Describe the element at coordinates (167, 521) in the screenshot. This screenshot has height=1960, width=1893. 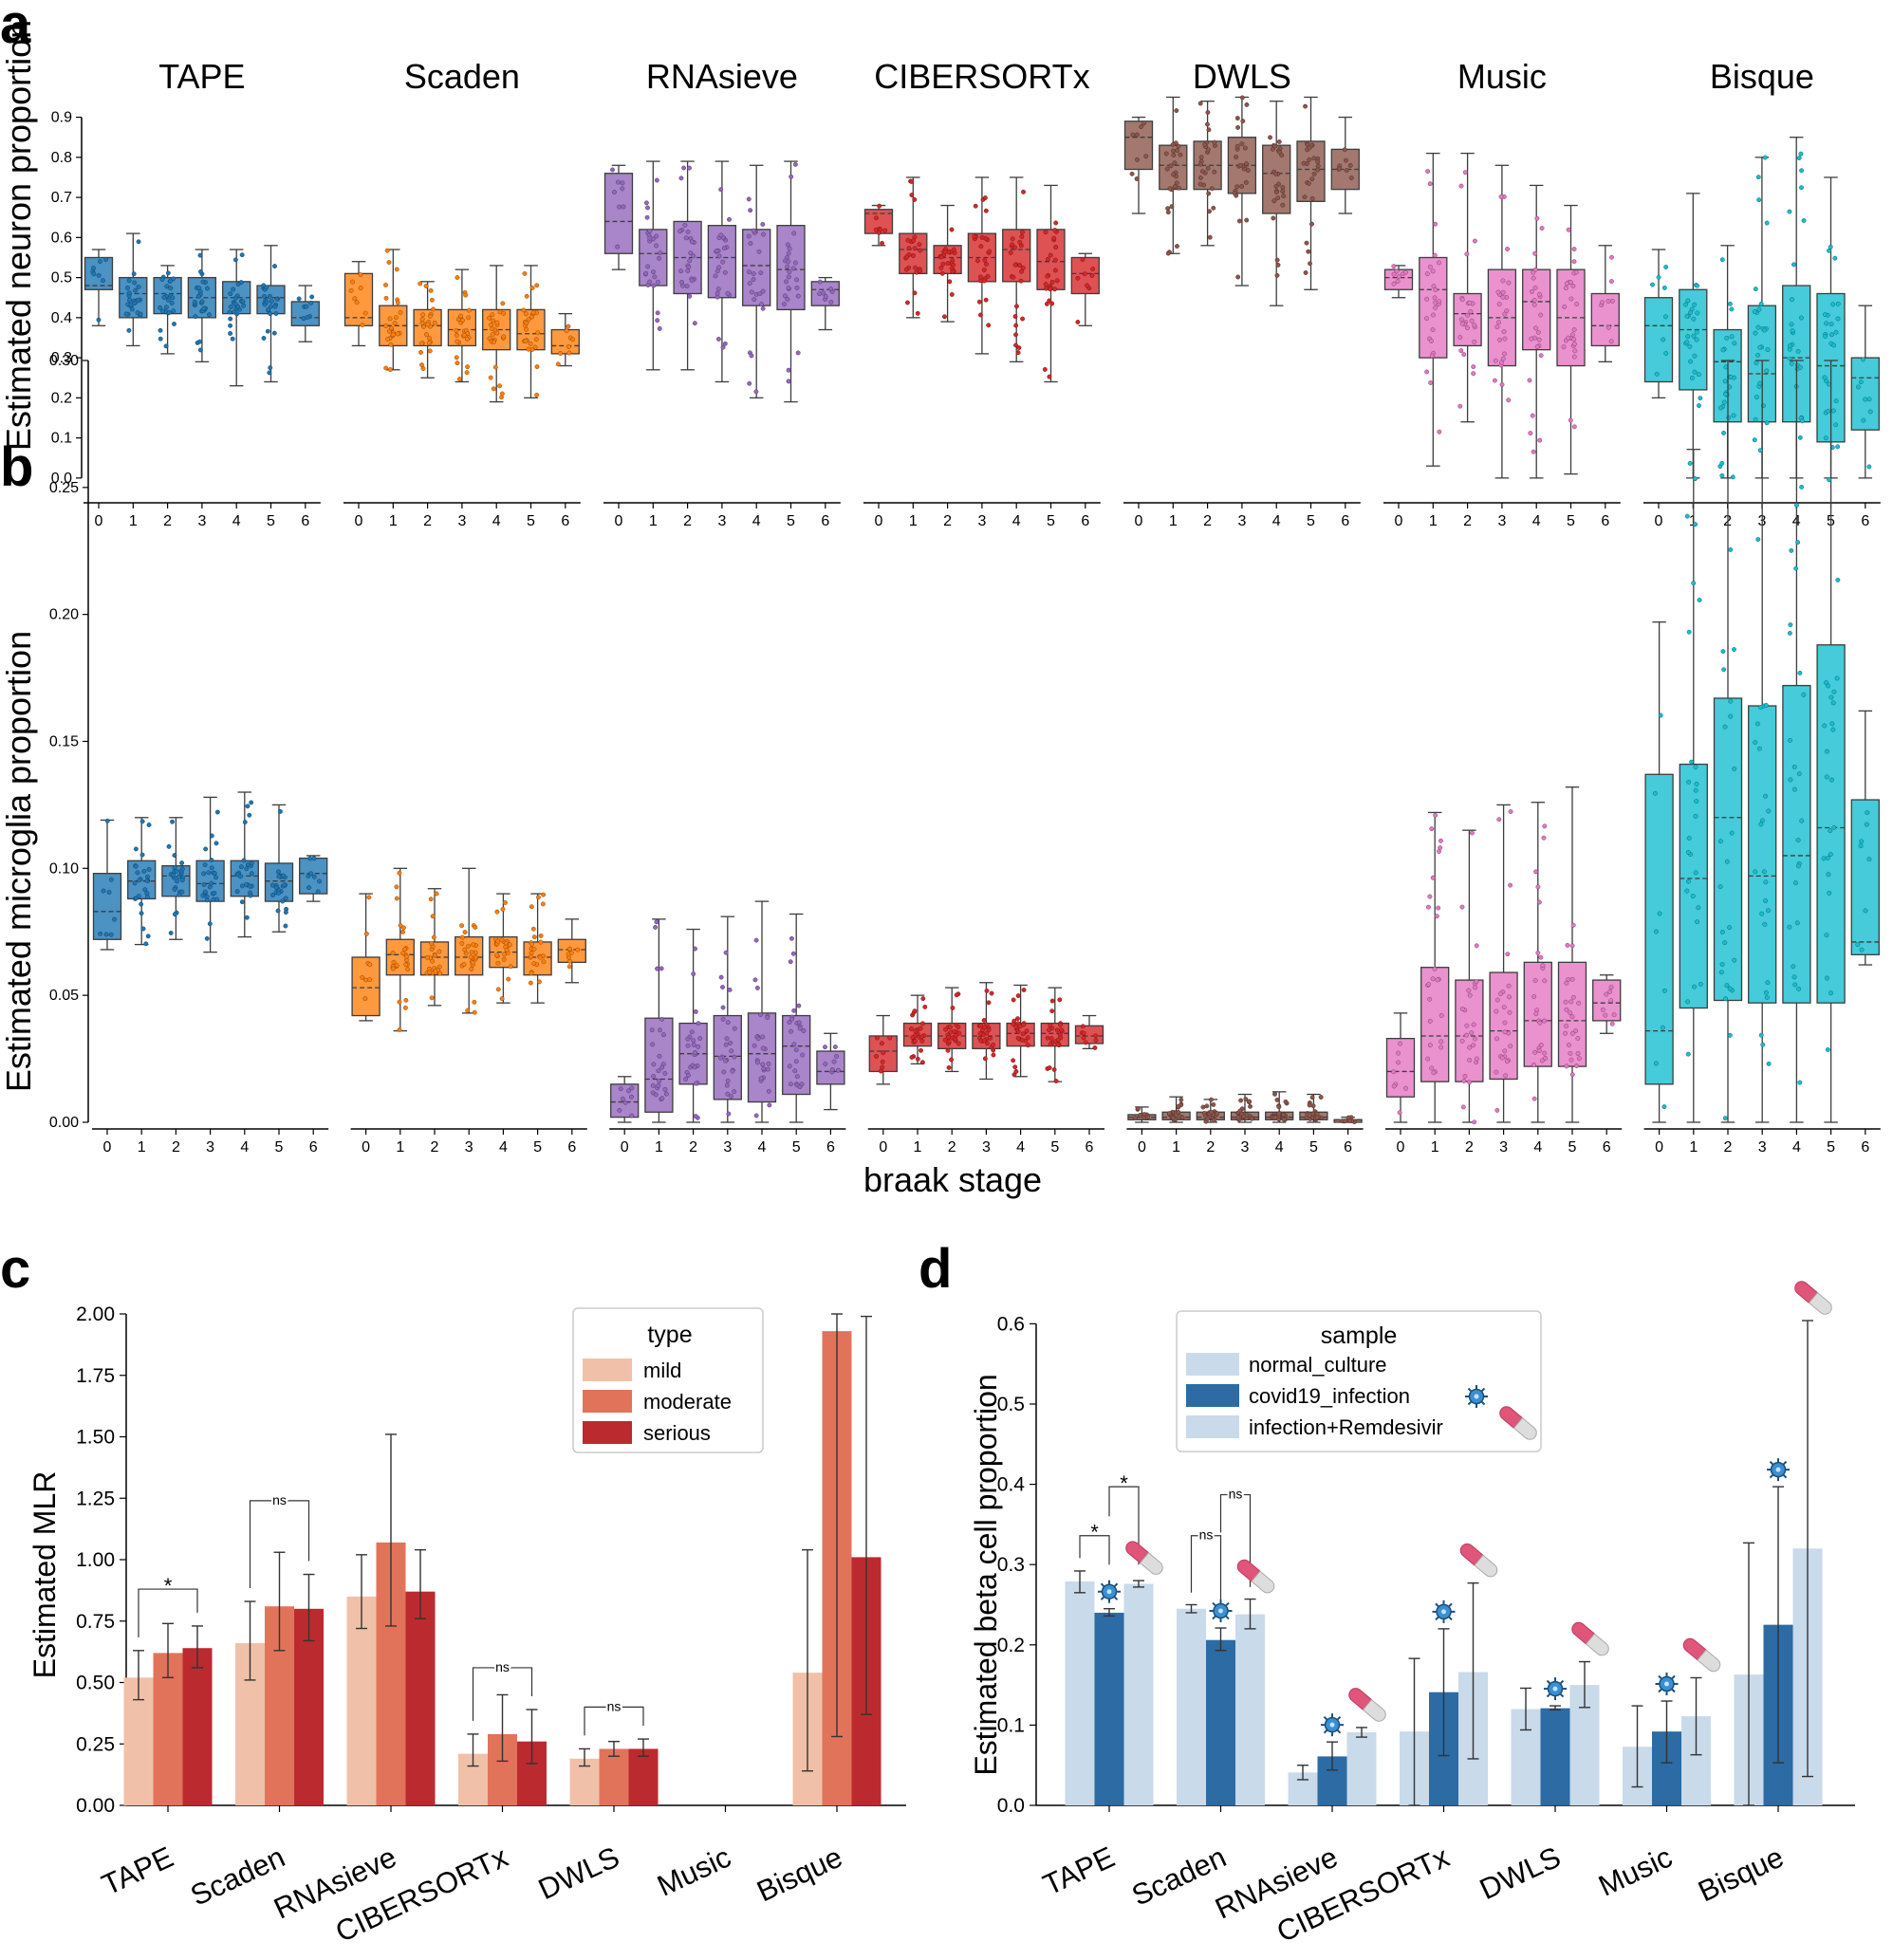
I see `x-tick-label: 2` at that location.